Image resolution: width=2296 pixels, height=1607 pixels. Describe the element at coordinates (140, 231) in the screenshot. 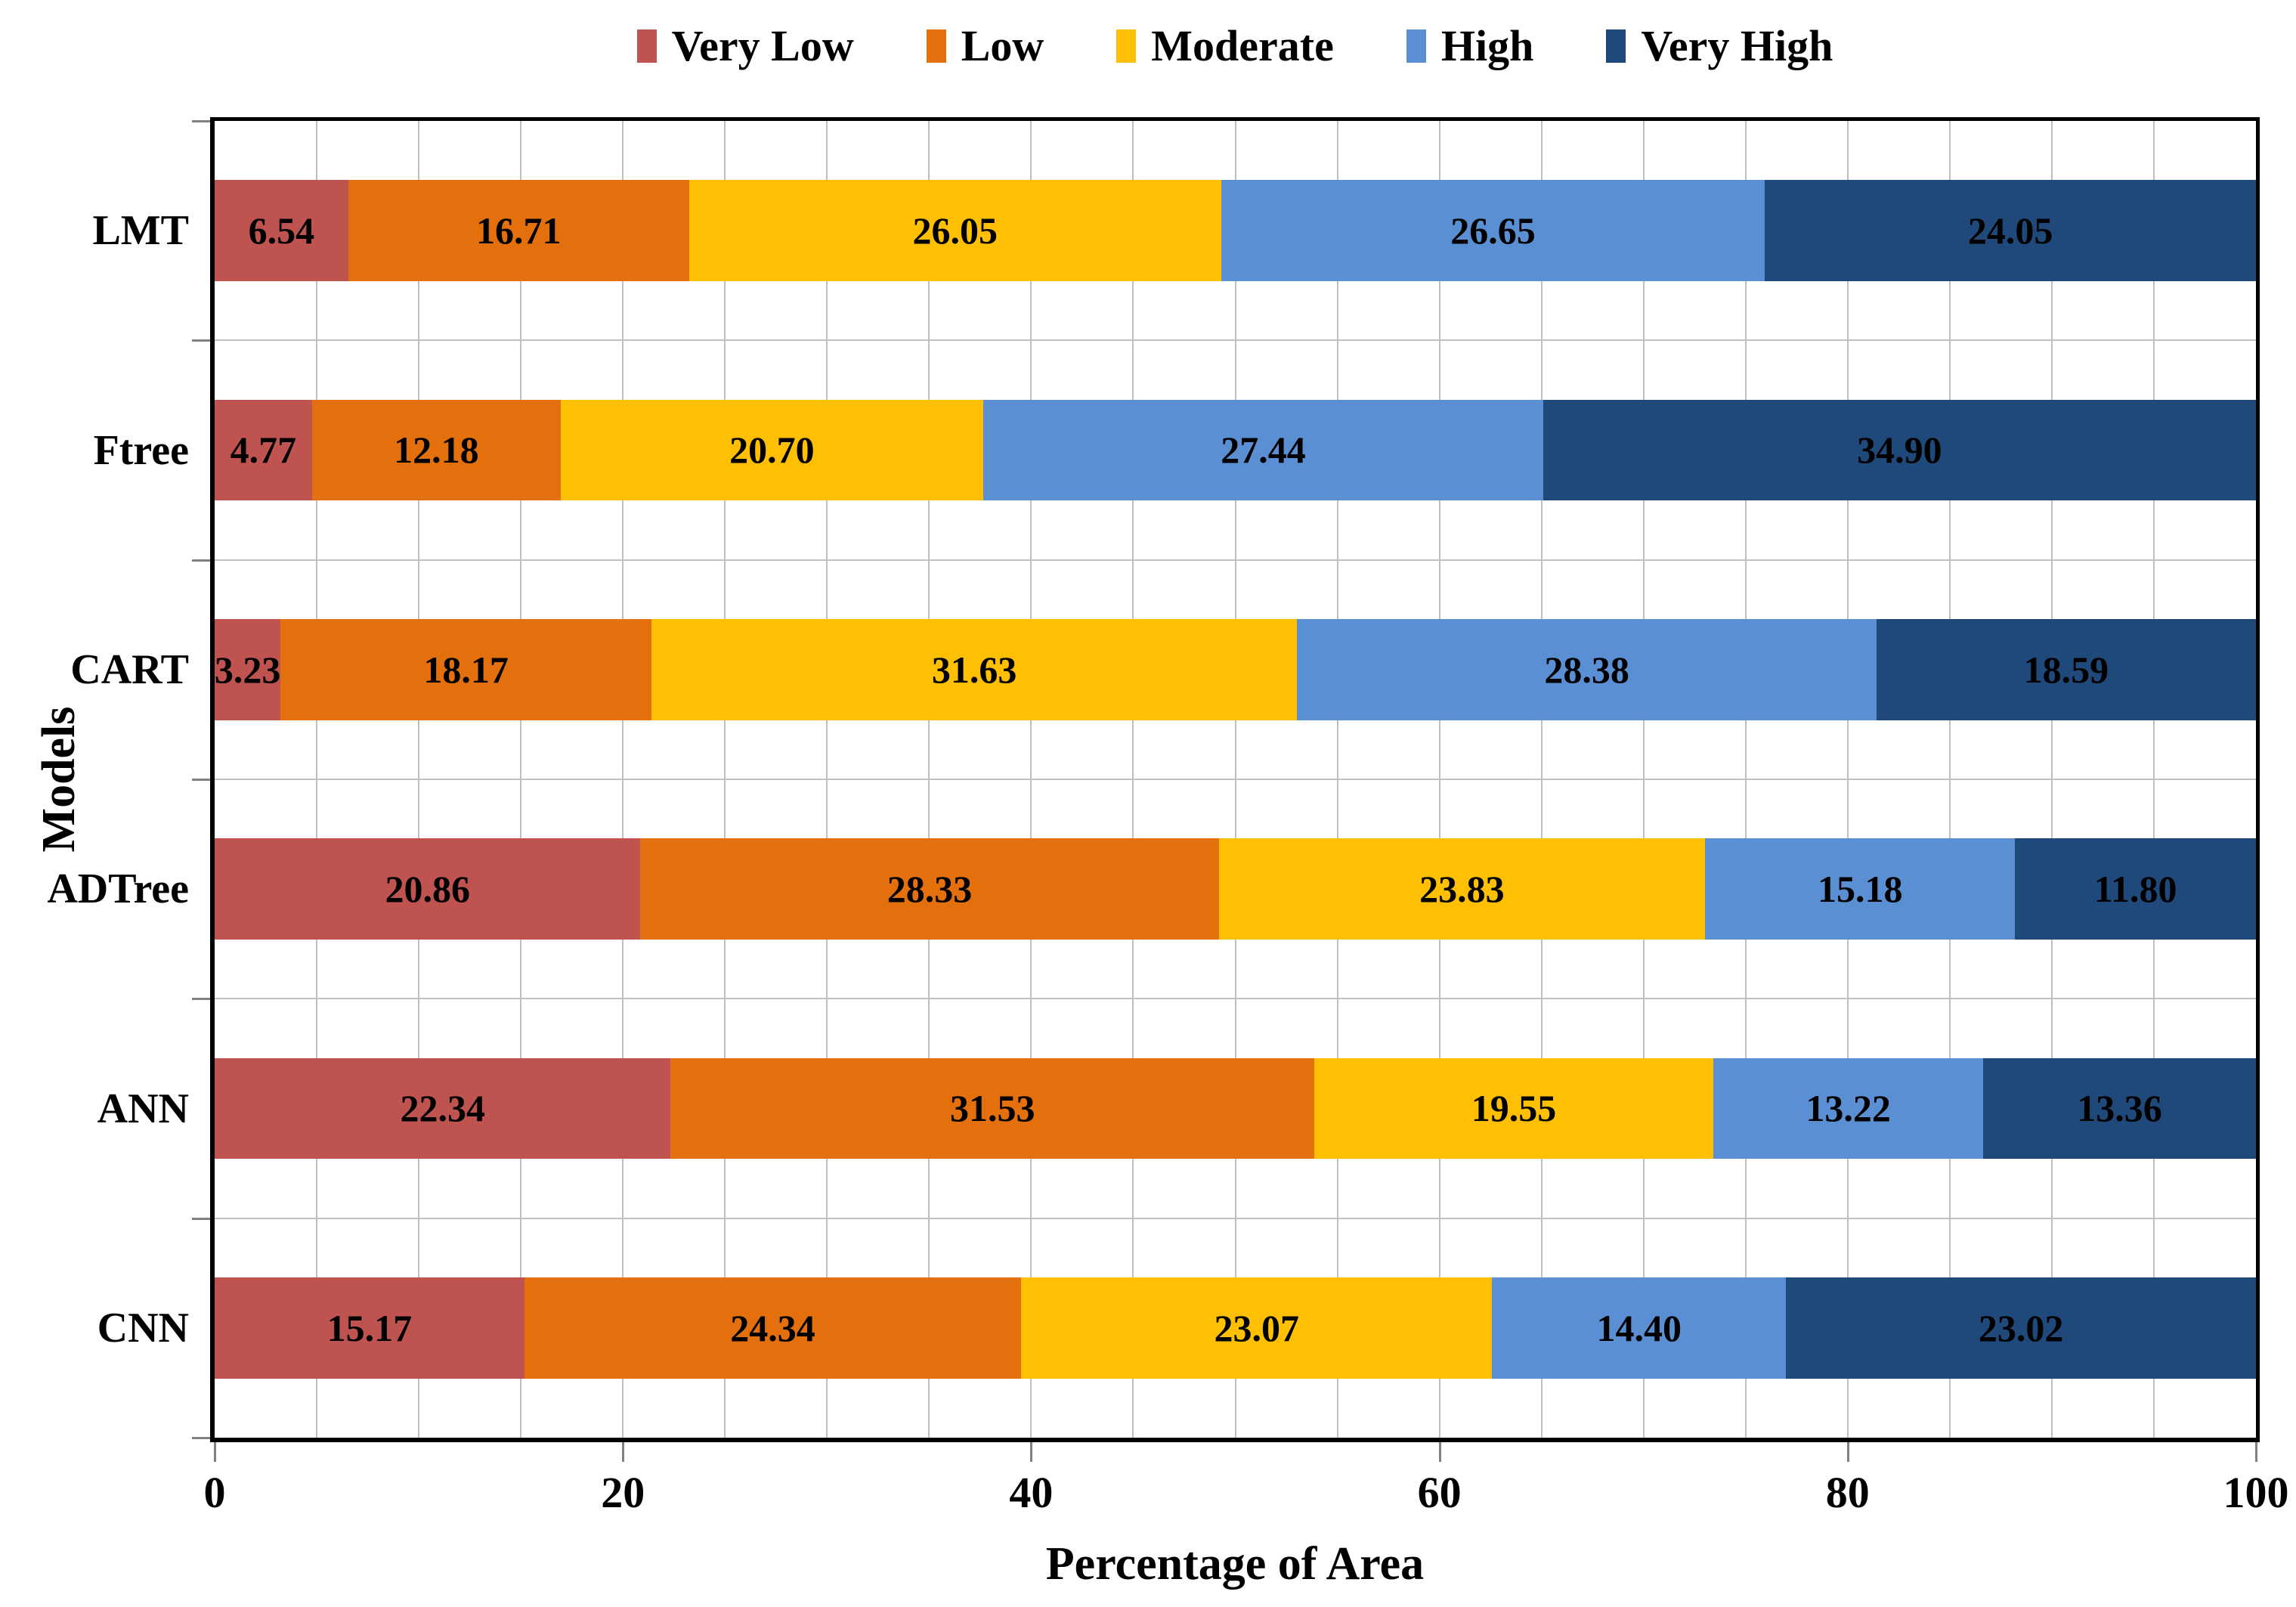

I see `category-label-lmt: LMT` at that location.